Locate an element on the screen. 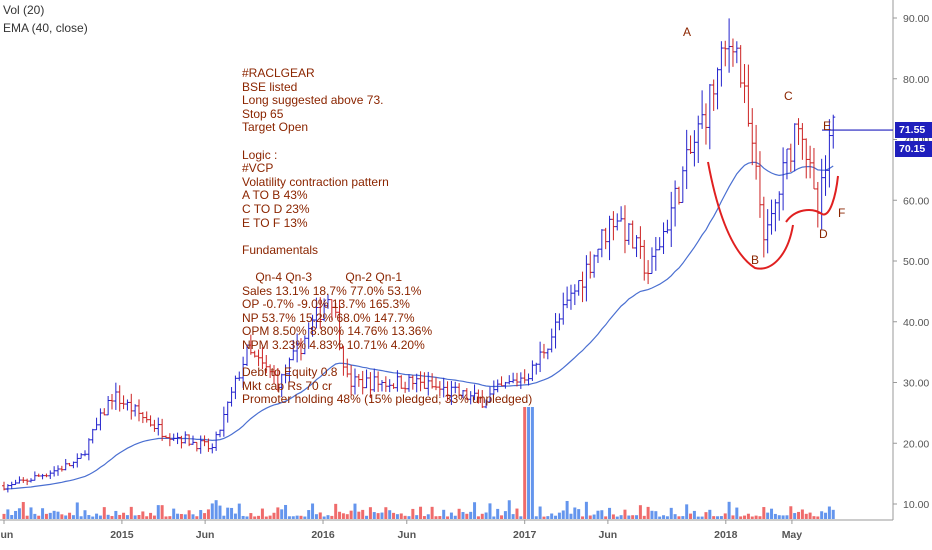 This screenshot has width=932, height=550. ema-indicator-label: EMA (40, close) is located at coordinates (45, 28).